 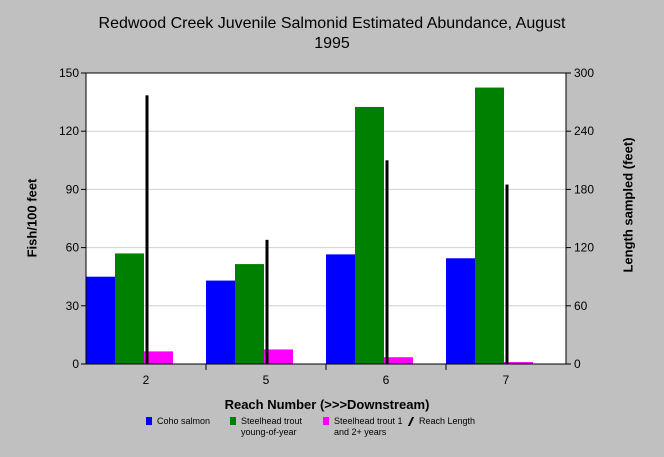 I want to click on y-axis-right-label: Length sampled (feet), so click(x=628, y=205).